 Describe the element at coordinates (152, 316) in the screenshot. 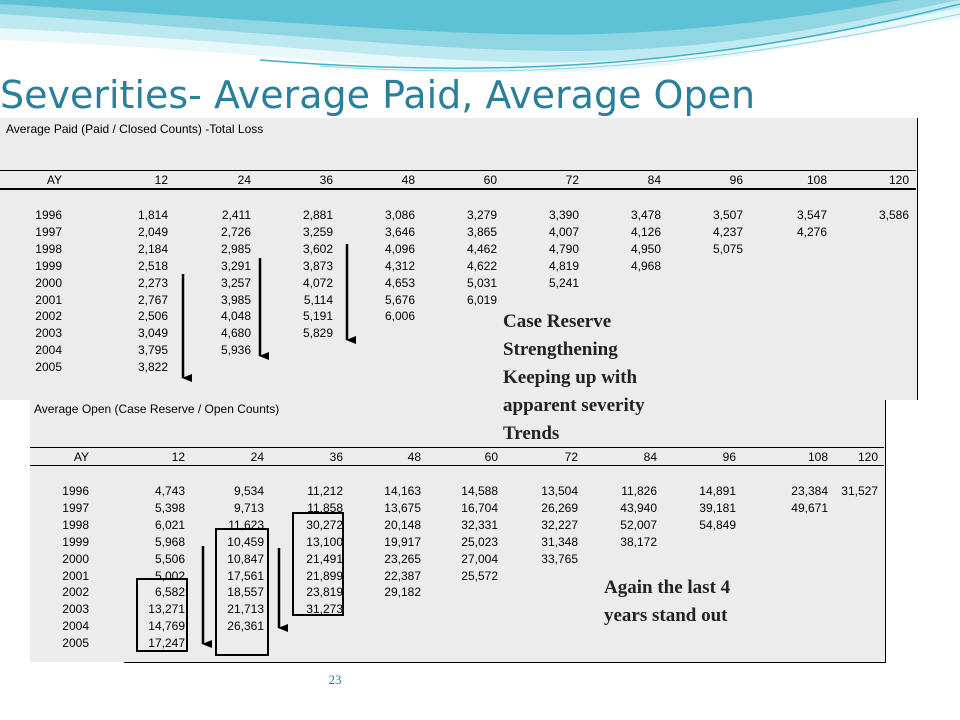

I see `table-cell: 2,506` at that location.